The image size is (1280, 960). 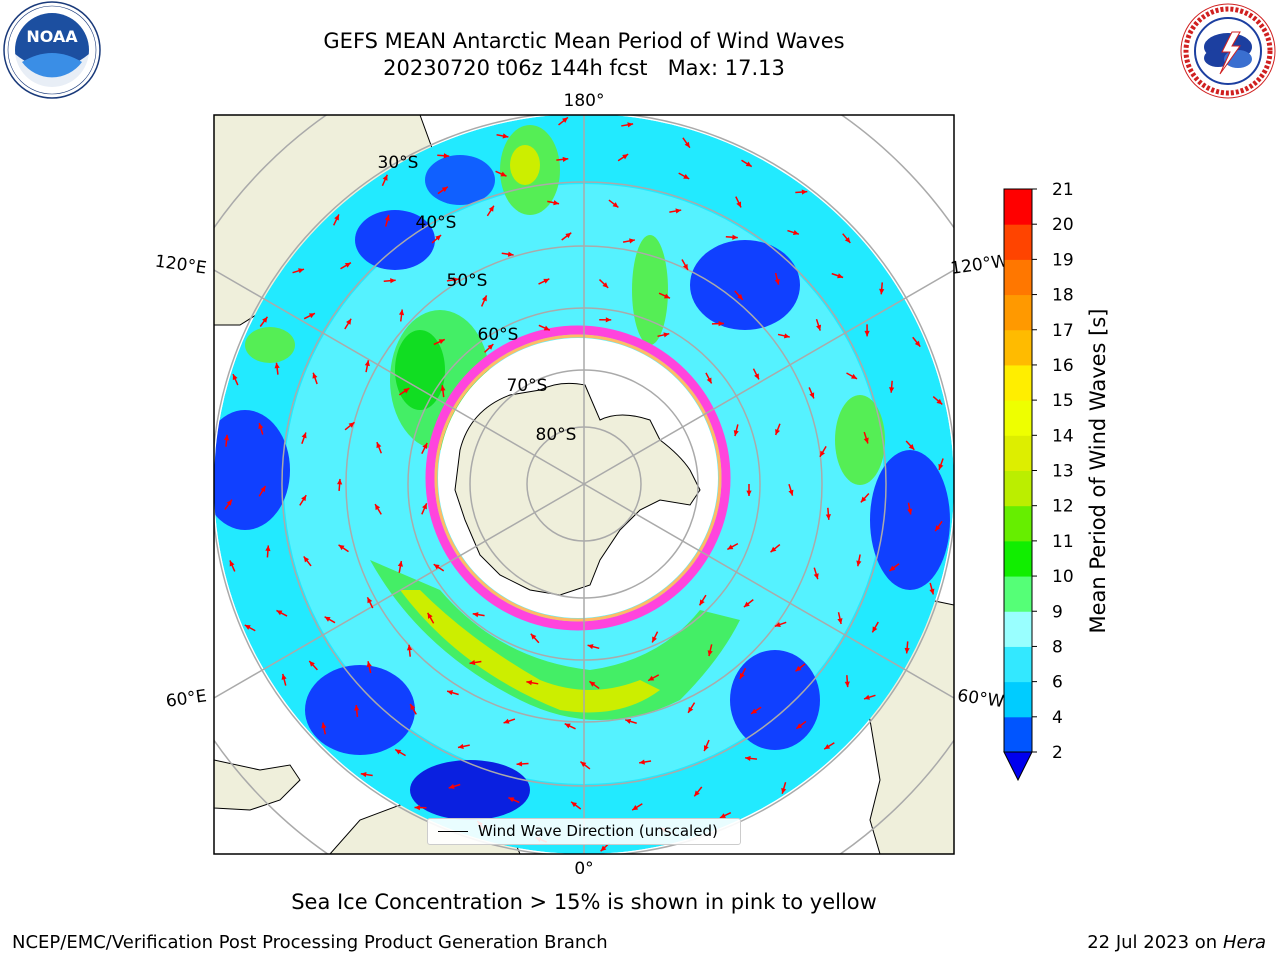 I want to click on colorbar-tick-label: 2, so click(x=1057, y=753).